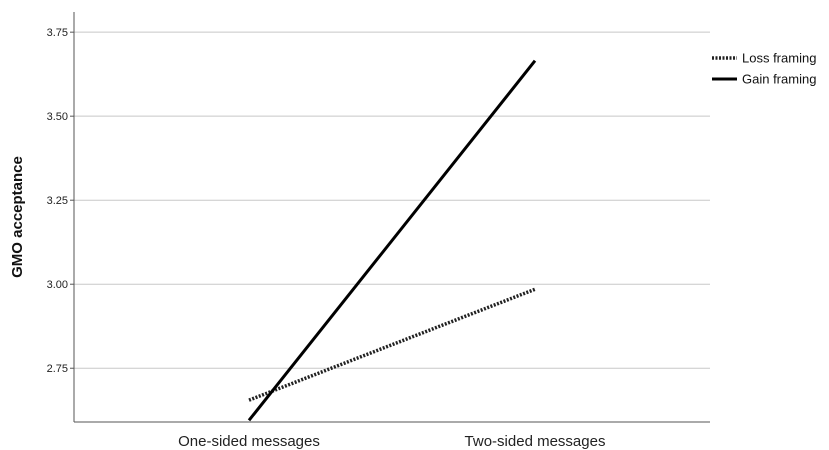  Describe the element at coordinates (57, 117) in the screenshot. I see `y-tick-label: 3.50` at that location.